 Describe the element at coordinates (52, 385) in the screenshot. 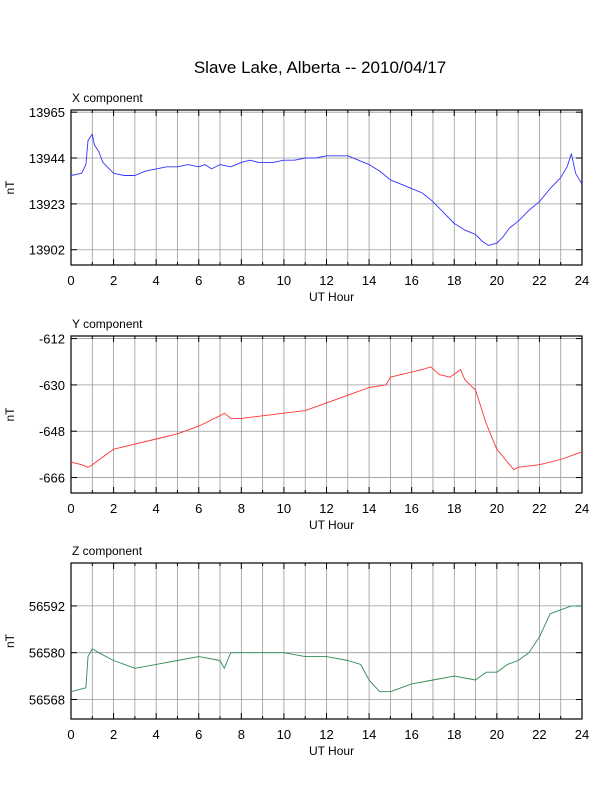

I see `y-tick-label: -630` at that location.